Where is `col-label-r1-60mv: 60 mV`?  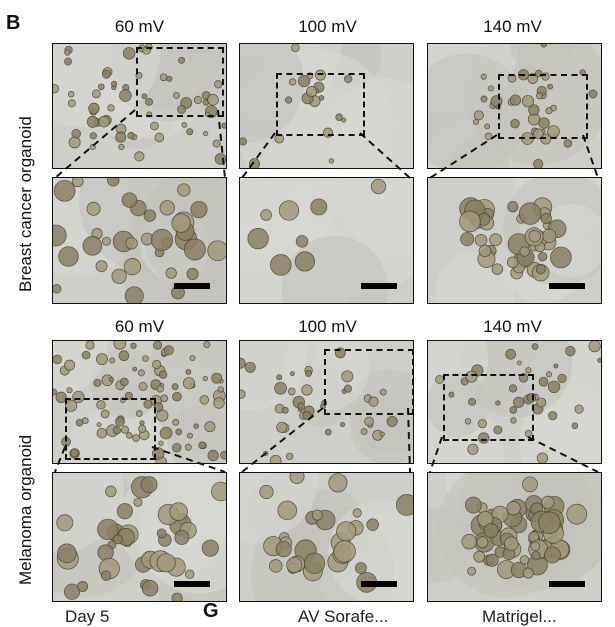
col-label-r1-60mv: 60 mV is located at coordinates (139, 26).